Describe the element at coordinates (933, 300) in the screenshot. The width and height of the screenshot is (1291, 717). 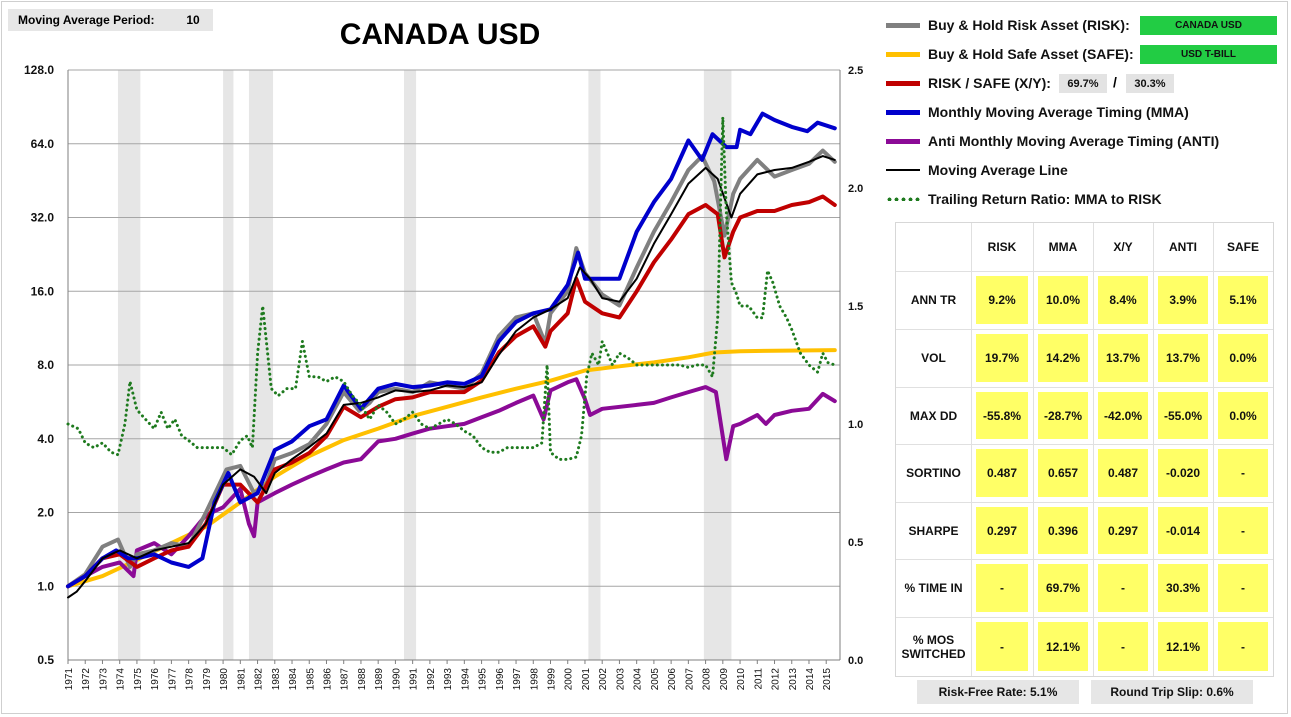
I see `table-row-label: ANN TR` at that location.